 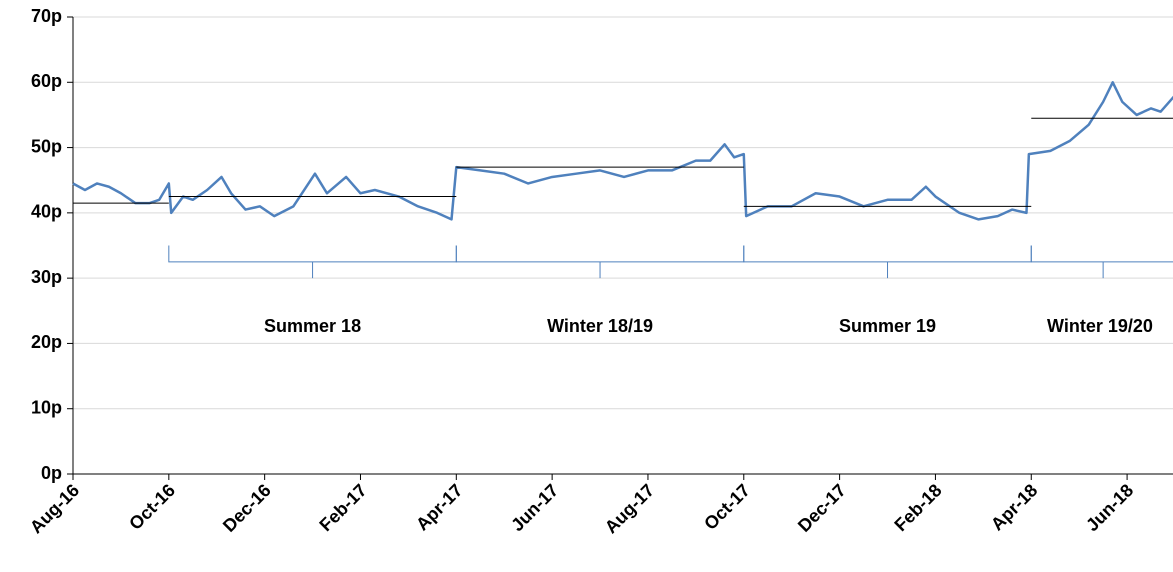 I want to click on season-label: Winter 18/19, so click(x=600, y=326).